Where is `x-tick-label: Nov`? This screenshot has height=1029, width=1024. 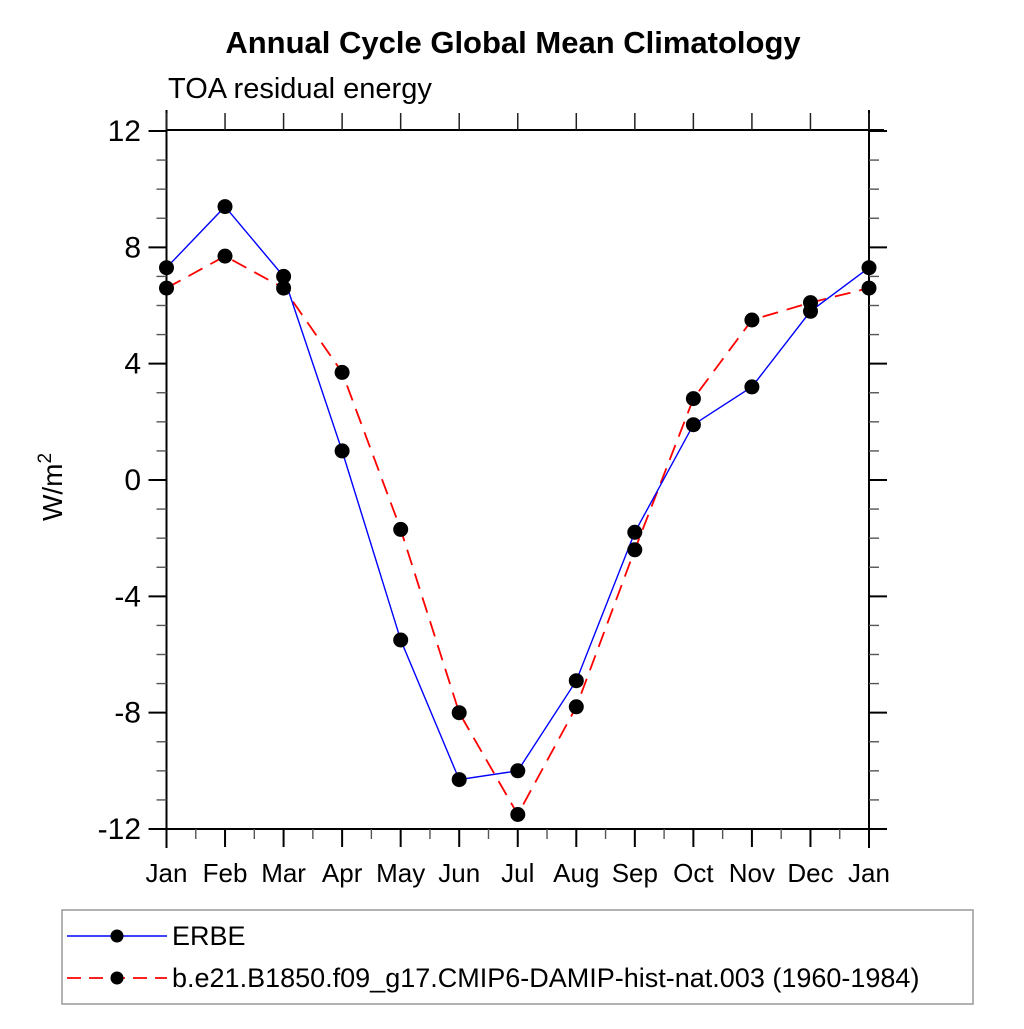 x-tick-label: Nov is located at coordinates (752, 873).